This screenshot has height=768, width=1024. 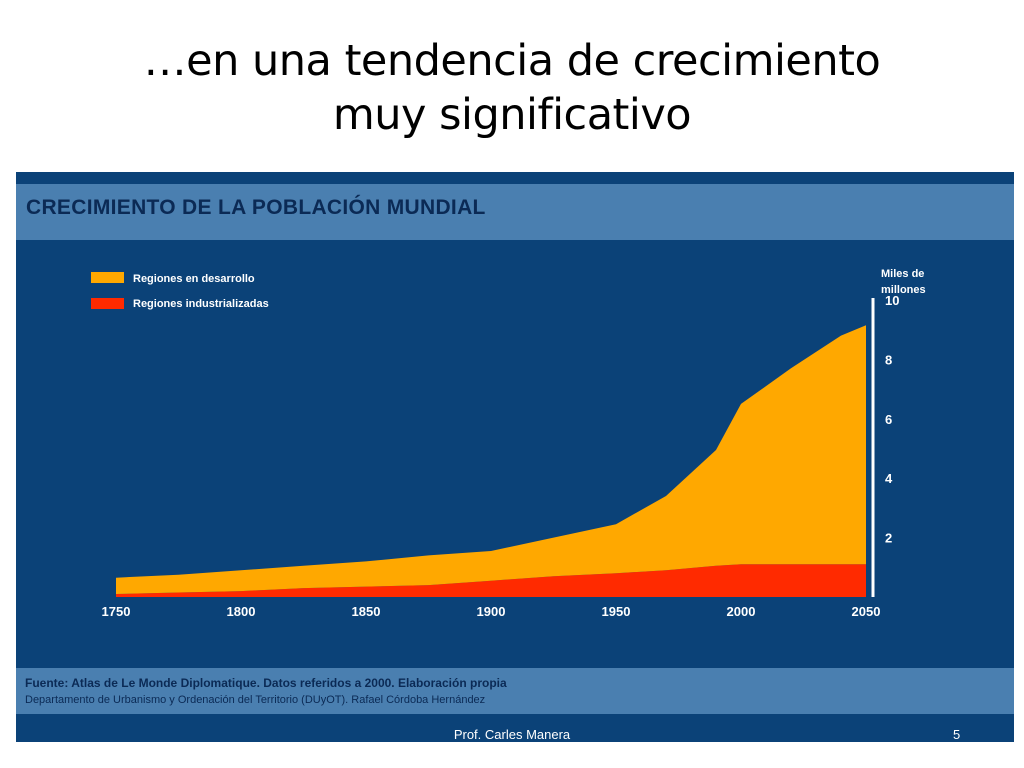 What do you see at coordinates (366, 611) in the screenshot?
I see `x-tick-label: 1850` at bounding box center [366, 611].